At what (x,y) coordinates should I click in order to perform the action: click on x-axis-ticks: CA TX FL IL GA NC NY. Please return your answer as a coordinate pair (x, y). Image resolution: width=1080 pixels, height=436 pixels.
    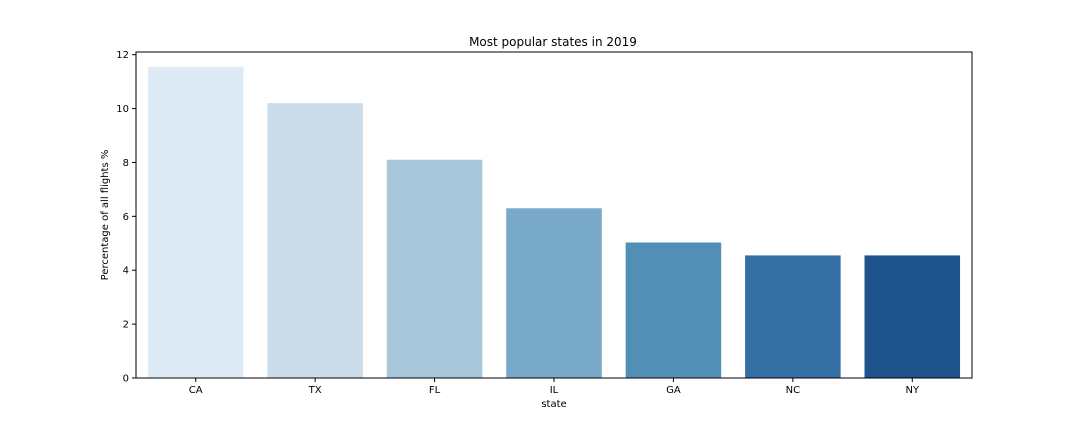
    Looking at the image, I should click on (554, 387).